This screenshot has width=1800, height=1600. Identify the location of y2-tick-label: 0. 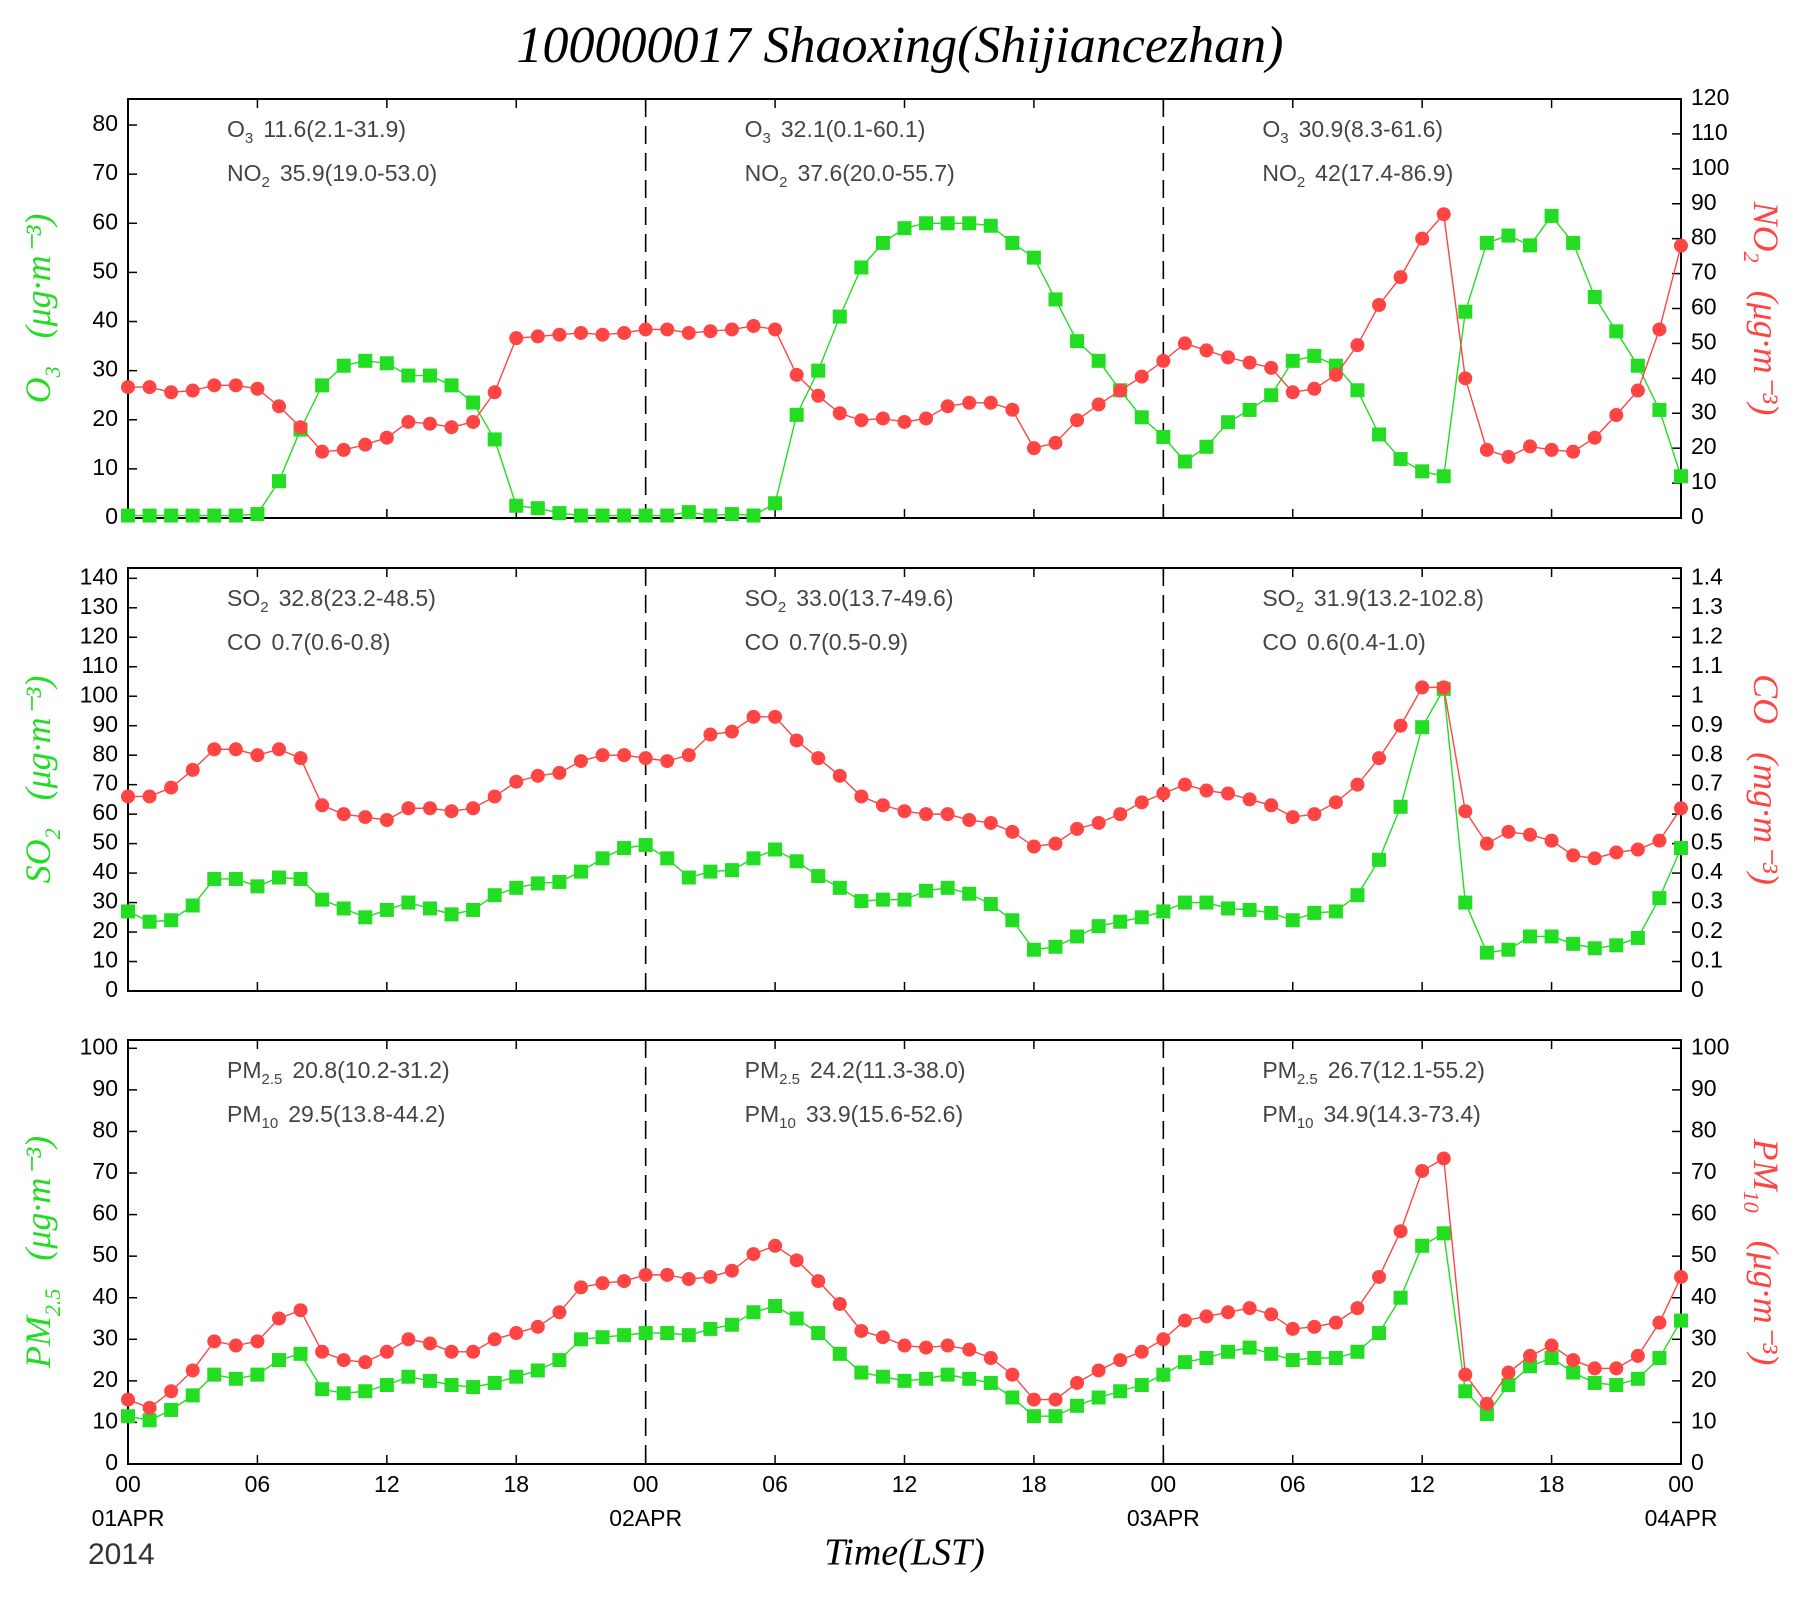
(1697, 989).